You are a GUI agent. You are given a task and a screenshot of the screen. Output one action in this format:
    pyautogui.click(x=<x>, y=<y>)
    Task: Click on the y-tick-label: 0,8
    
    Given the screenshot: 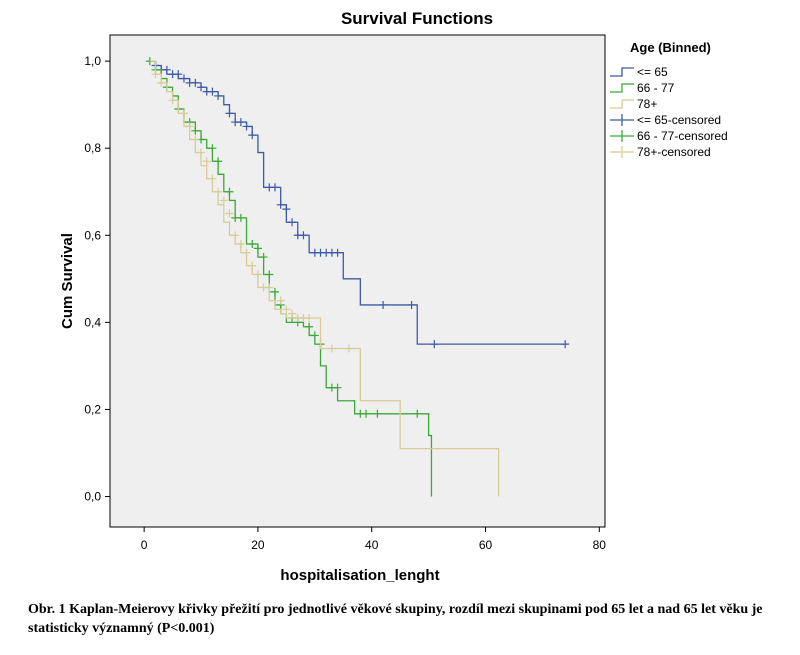 What is the action you would take?
    pyautogui.click(x=92, y=148)
    